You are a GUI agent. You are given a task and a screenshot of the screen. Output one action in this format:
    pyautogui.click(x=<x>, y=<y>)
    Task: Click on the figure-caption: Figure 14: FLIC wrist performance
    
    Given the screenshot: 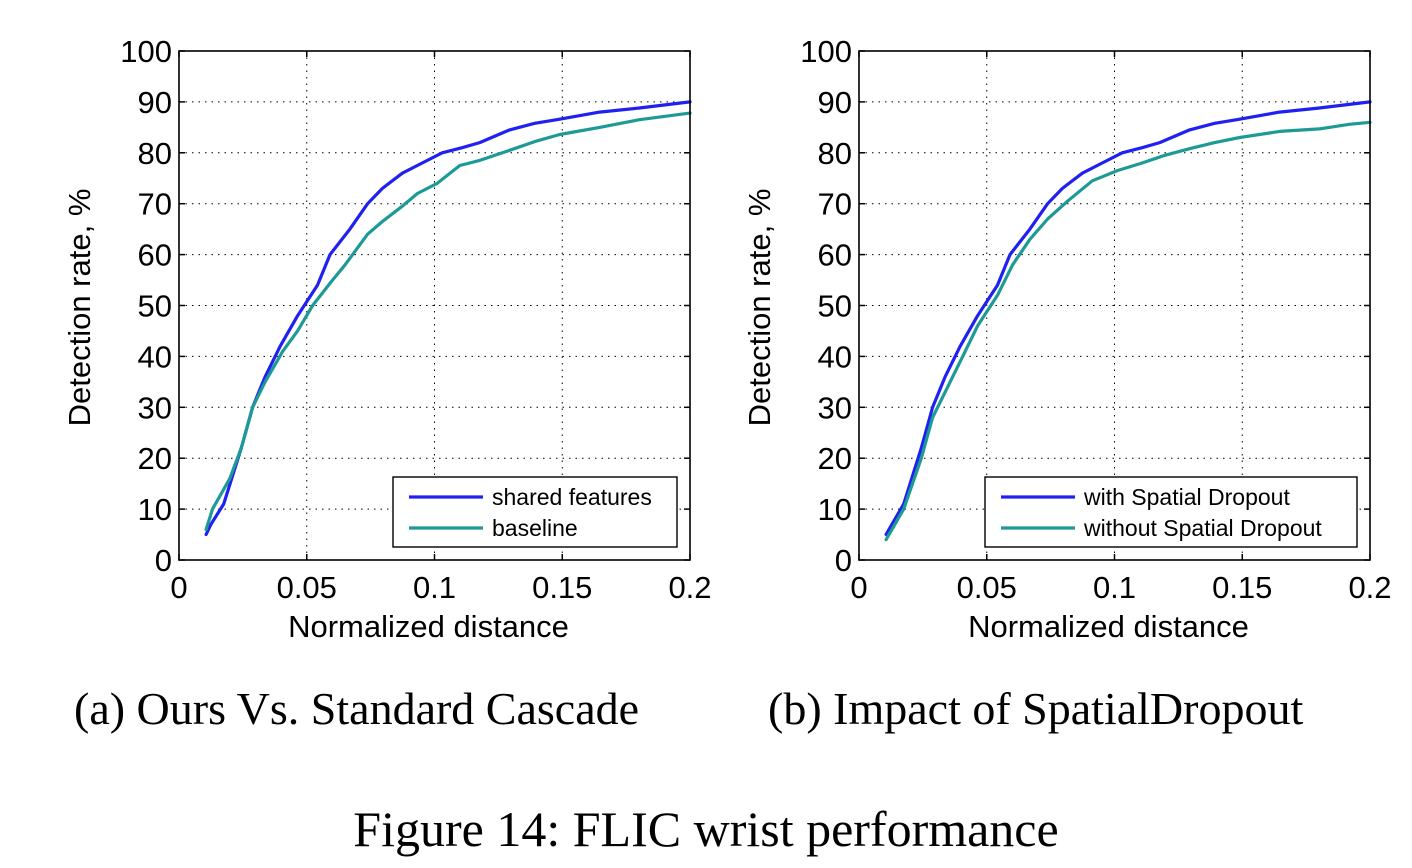 What is the action you would take?
    pyautogui.click(x=706, y=829)
    